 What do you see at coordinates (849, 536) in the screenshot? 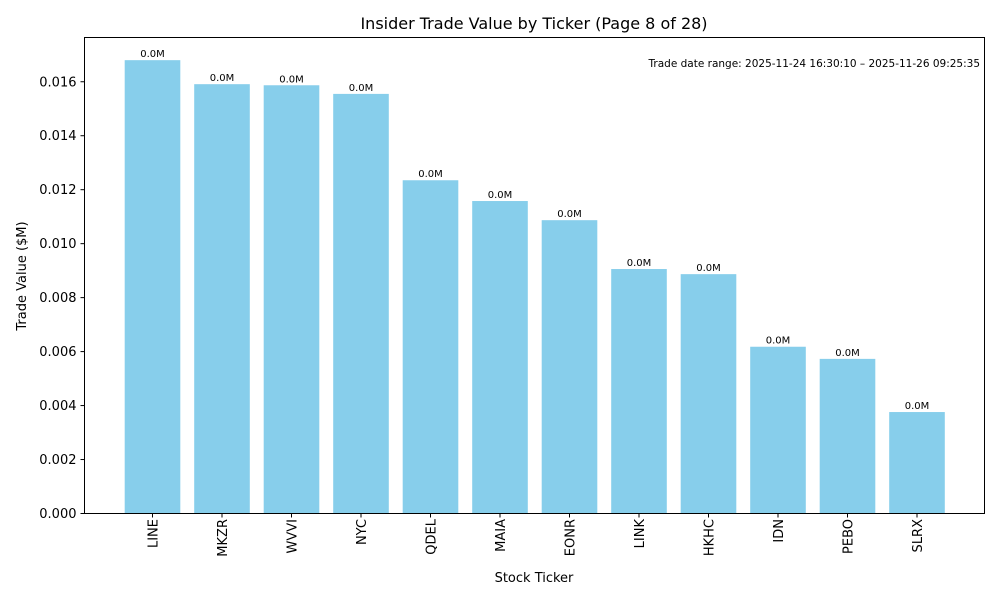
I see `x-tick-label-pebo: PEBO` at bounding box center [849, 536].